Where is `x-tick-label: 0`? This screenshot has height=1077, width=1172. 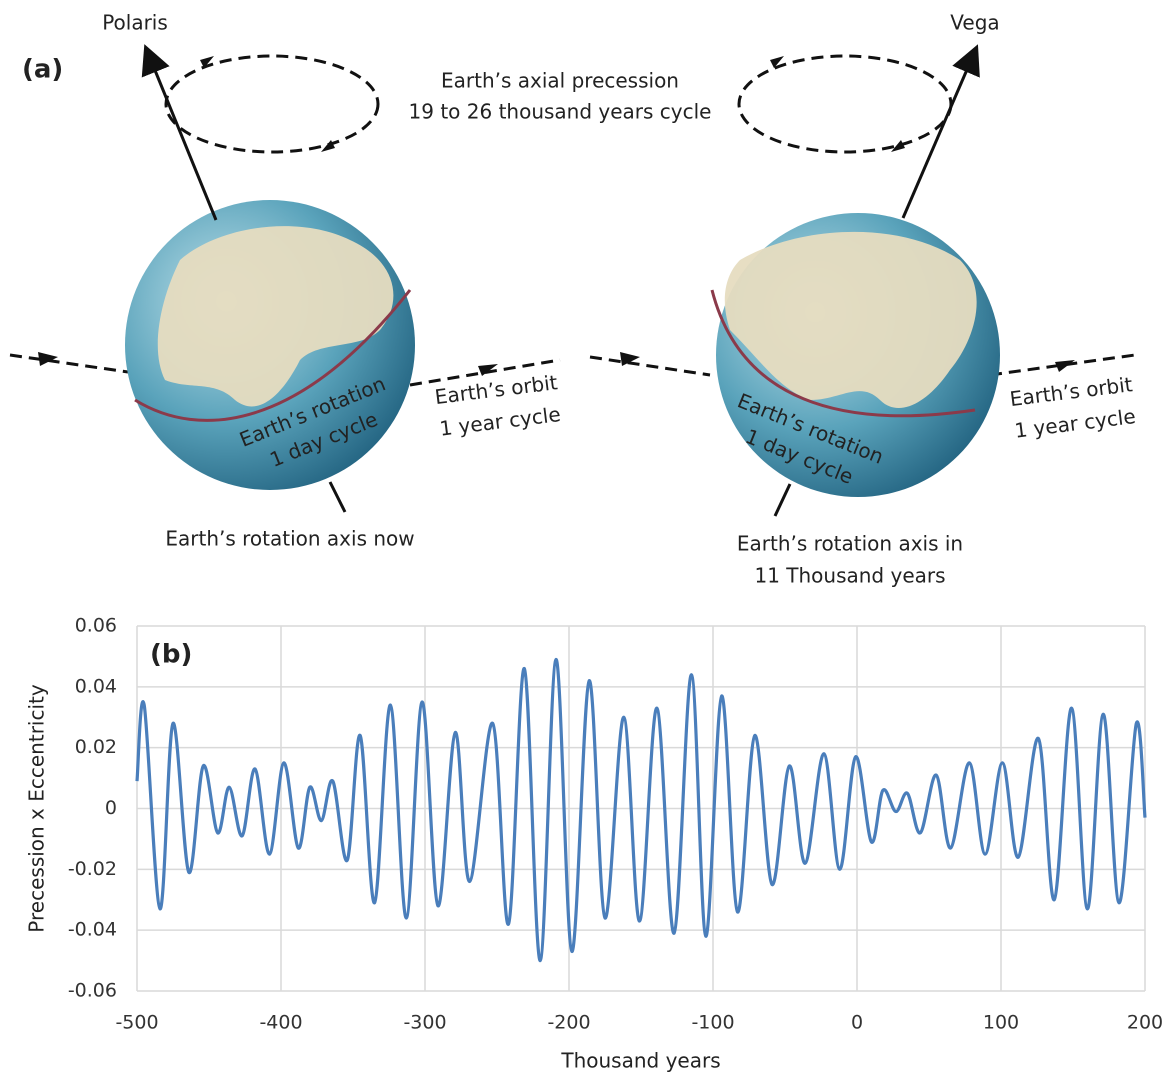
x-tick-label: 0 is located at coordinates (857, 1023).